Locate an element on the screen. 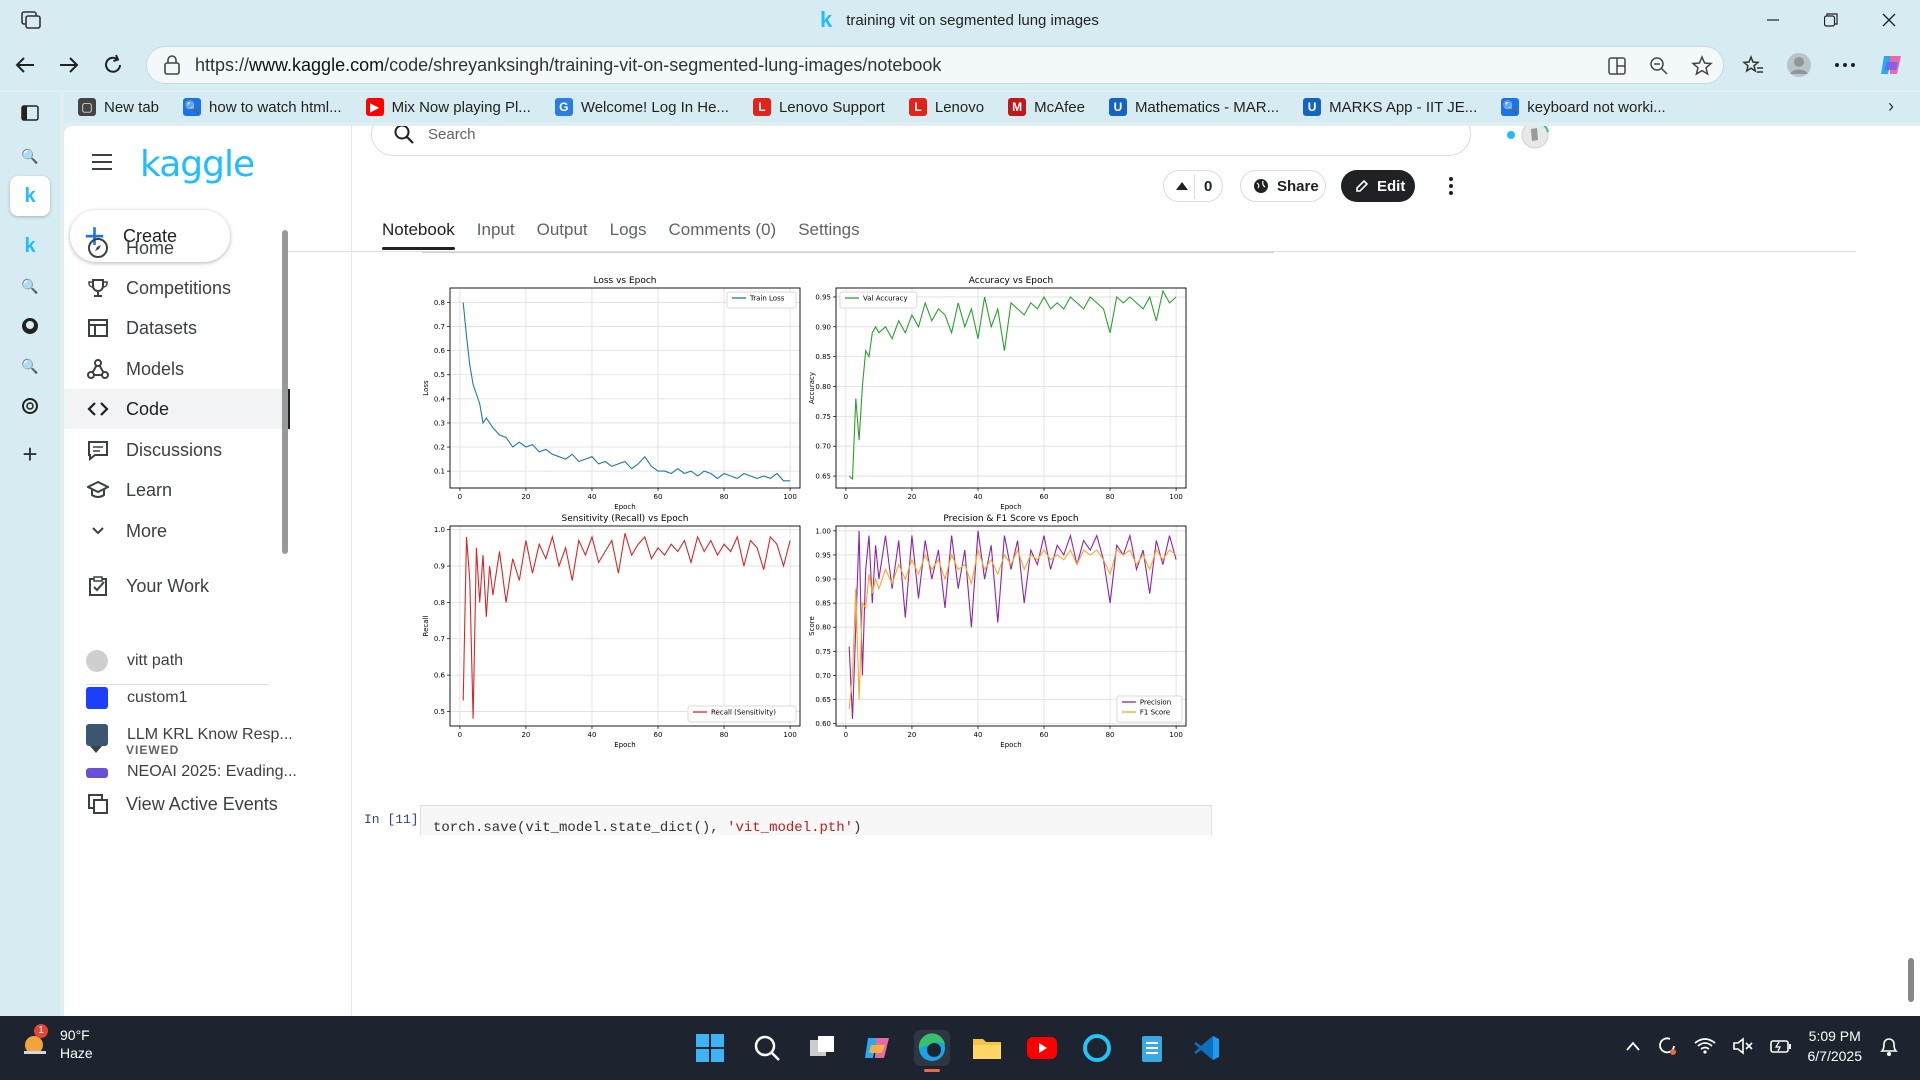 Image resolution: width=1920 pixels, height=1080 pixels. nav-more: More is located at coordinates (177, 531).